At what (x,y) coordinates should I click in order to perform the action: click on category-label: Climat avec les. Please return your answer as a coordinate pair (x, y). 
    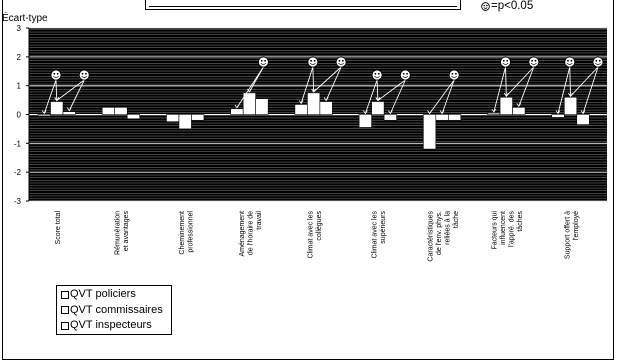
    Looking at the image, I should click on (310, 235).